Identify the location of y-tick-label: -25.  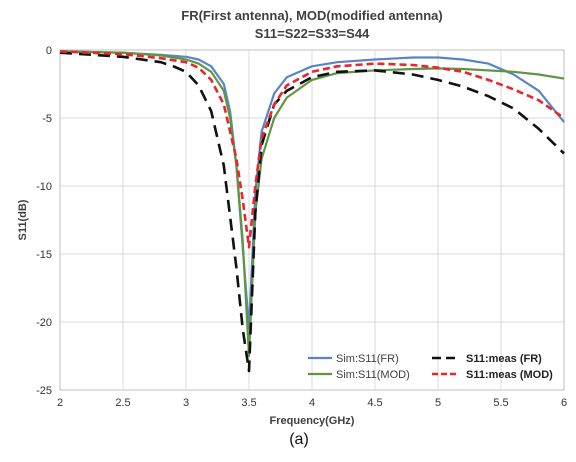
(44, 391).